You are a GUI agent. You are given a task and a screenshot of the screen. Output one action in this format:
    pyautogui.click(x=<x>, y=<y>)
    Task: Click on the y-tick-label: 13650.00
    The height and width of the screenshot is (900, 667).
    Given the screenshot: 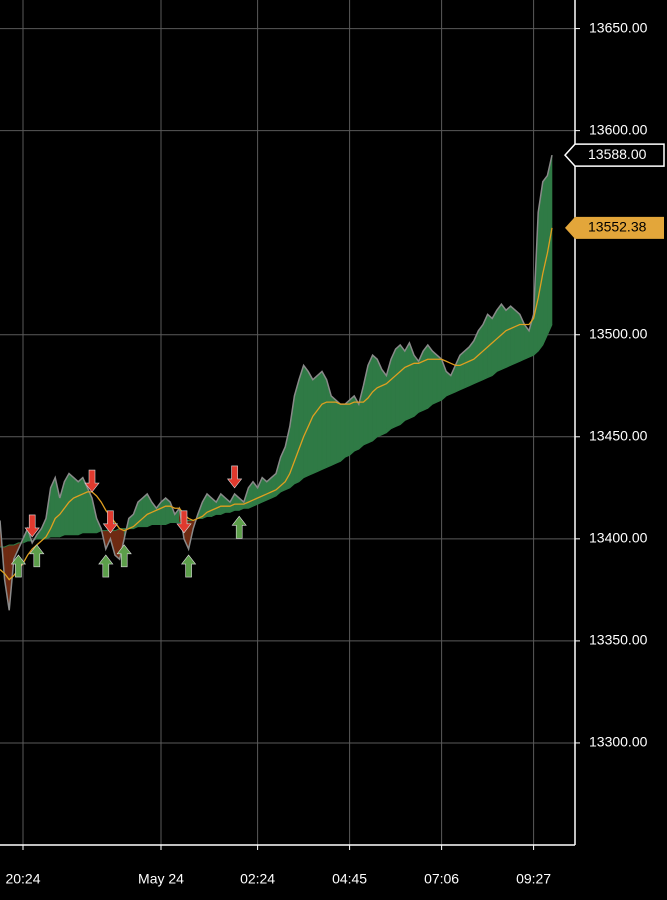 What is the action you would take?
    pyautogui.click(x=618, y=27)
    